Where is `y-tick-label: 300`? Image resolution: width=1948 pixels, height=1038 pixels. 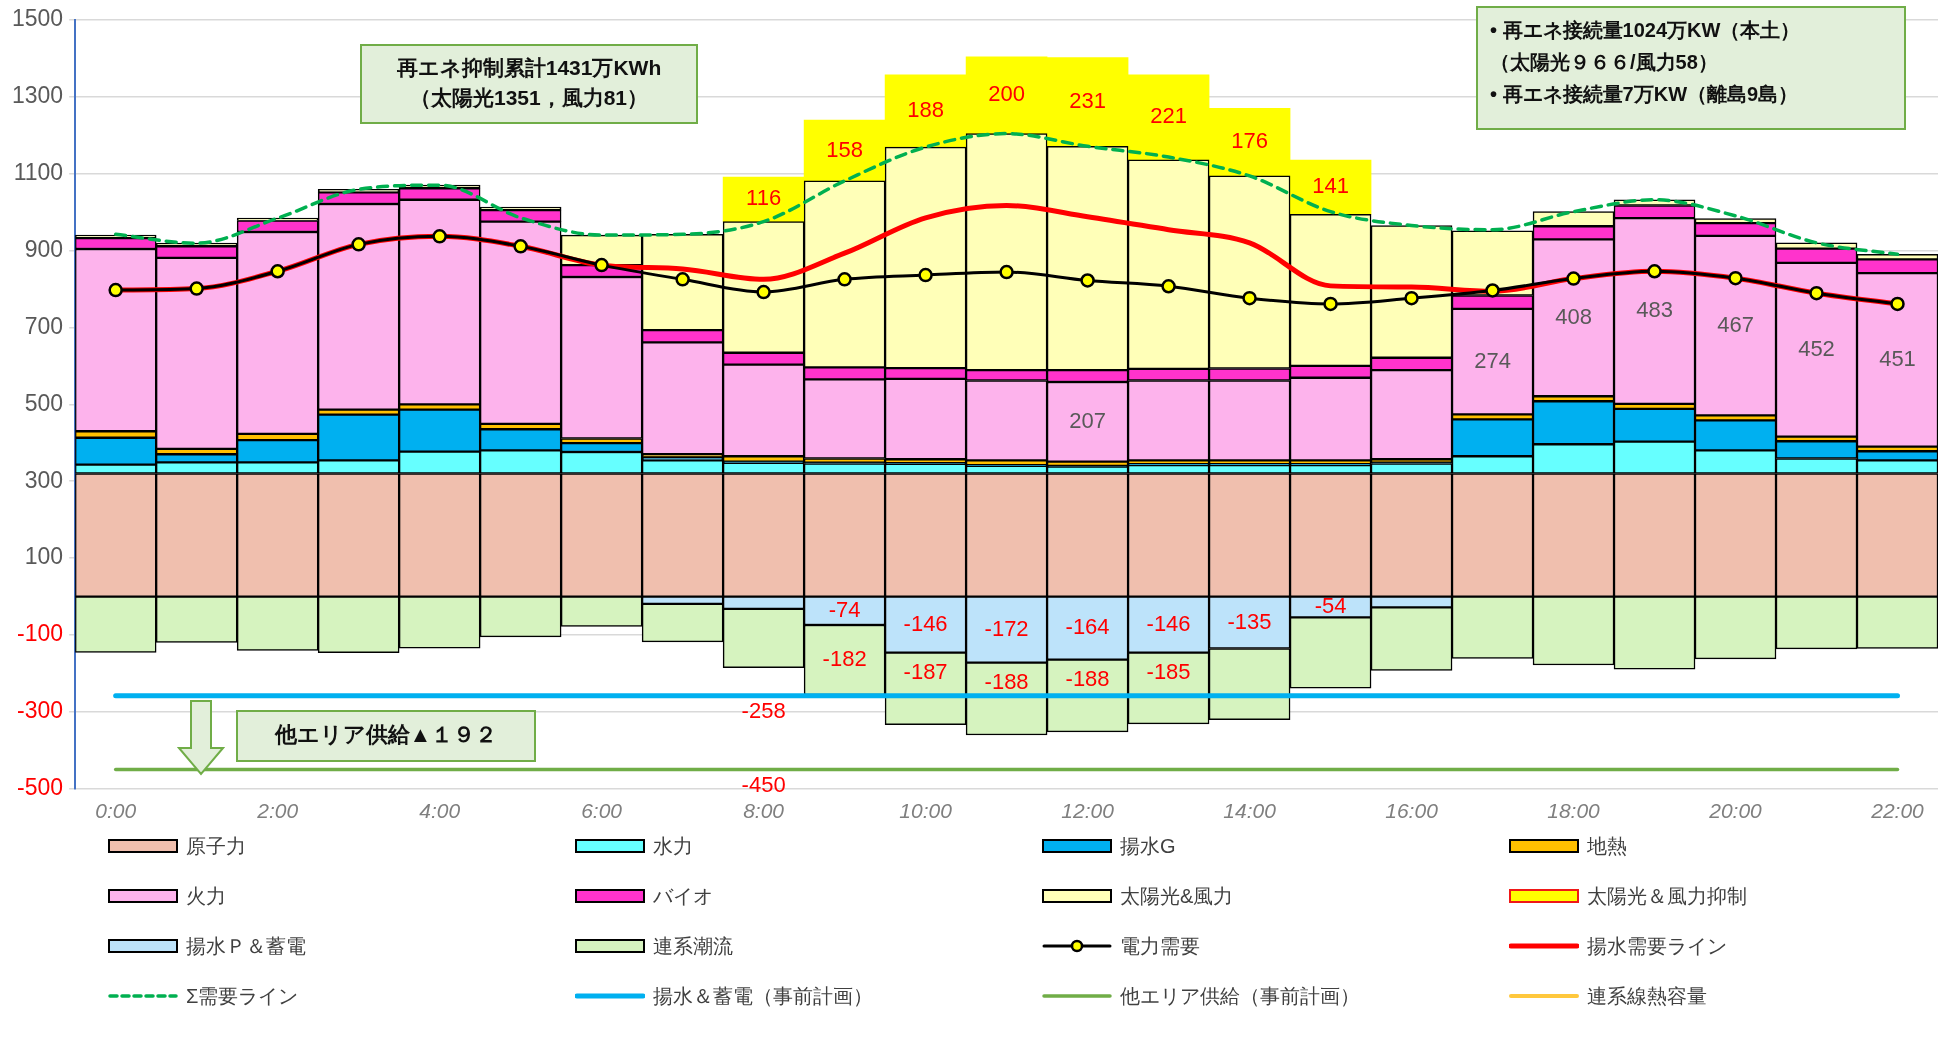 y-tick-label: 300 is located at coordinates (44, 479).